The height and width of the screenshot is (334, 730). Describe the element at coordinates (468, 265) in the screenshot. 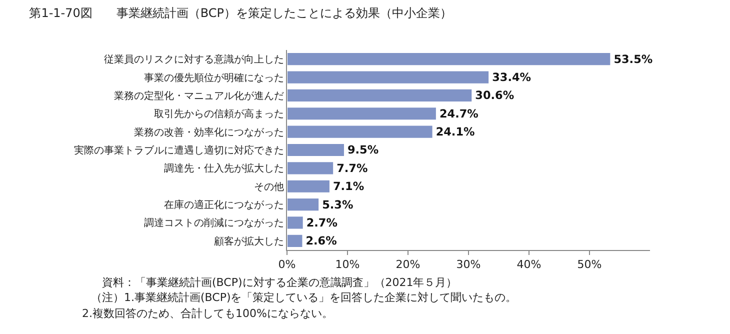

I see `x-tick-label: 30%` at that location.